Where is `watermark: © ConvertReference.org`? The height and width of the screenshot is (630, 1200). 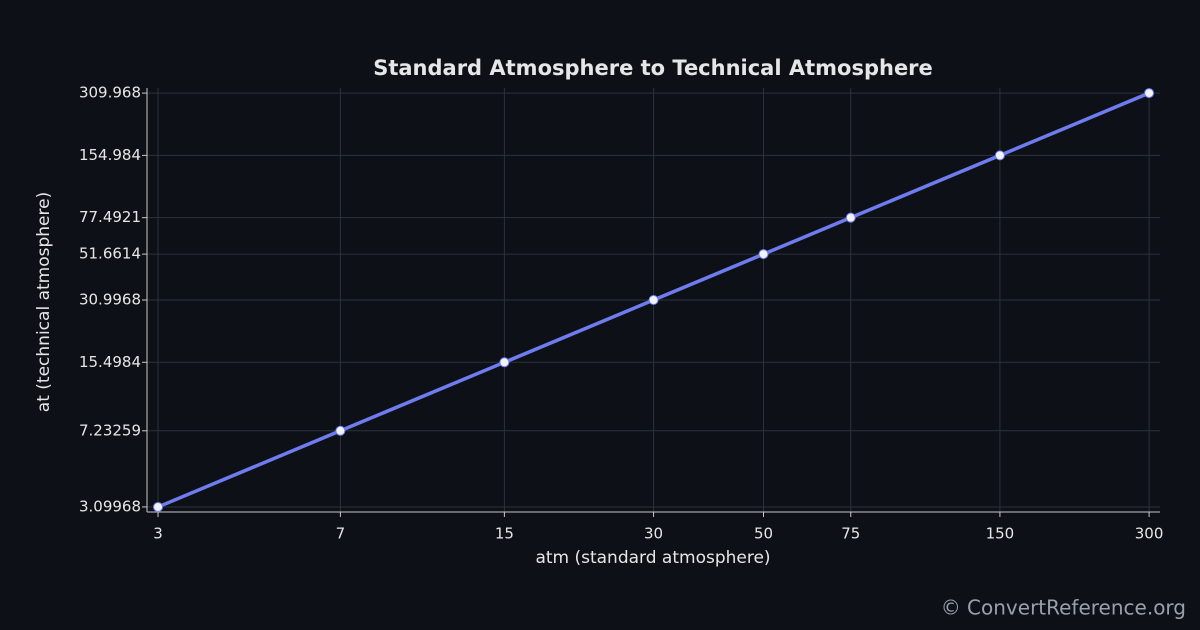
watermark: © ConvertReference.org is located at coordinates (1063, 608).